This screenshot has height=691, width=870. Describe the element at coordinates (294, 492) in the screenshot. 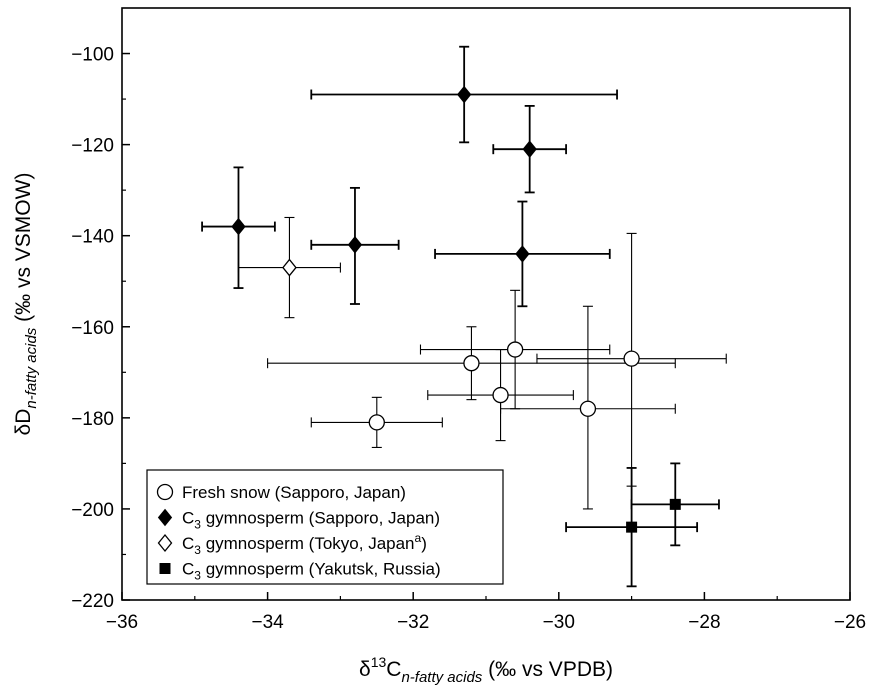

I see `legend-label: Fresh snow (Sapporo, Japan)` at that location.